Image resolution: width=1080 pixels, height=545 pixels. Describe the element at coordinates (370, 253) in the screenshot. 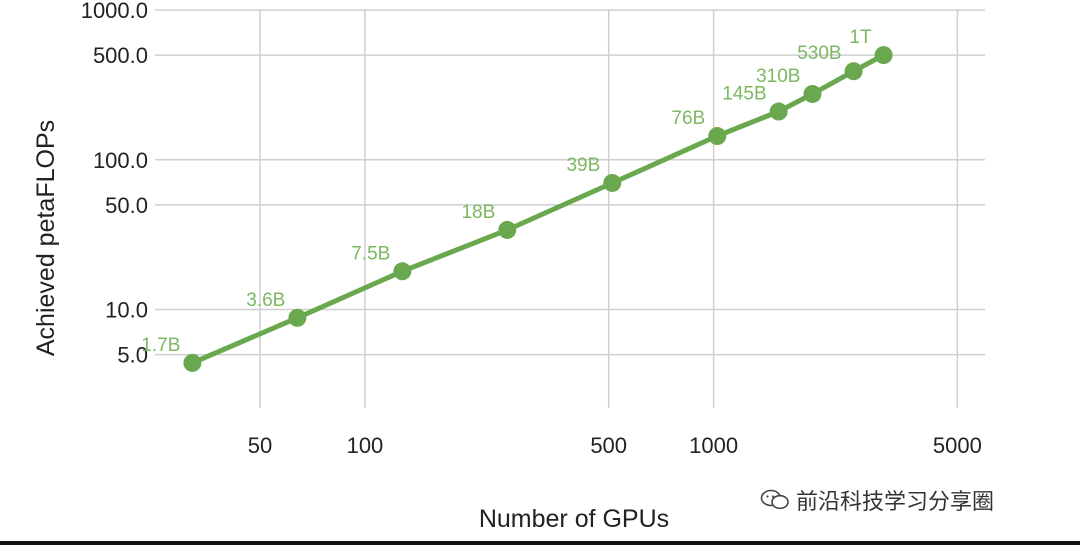

I see `data-point-label: 7.5B` at that location.